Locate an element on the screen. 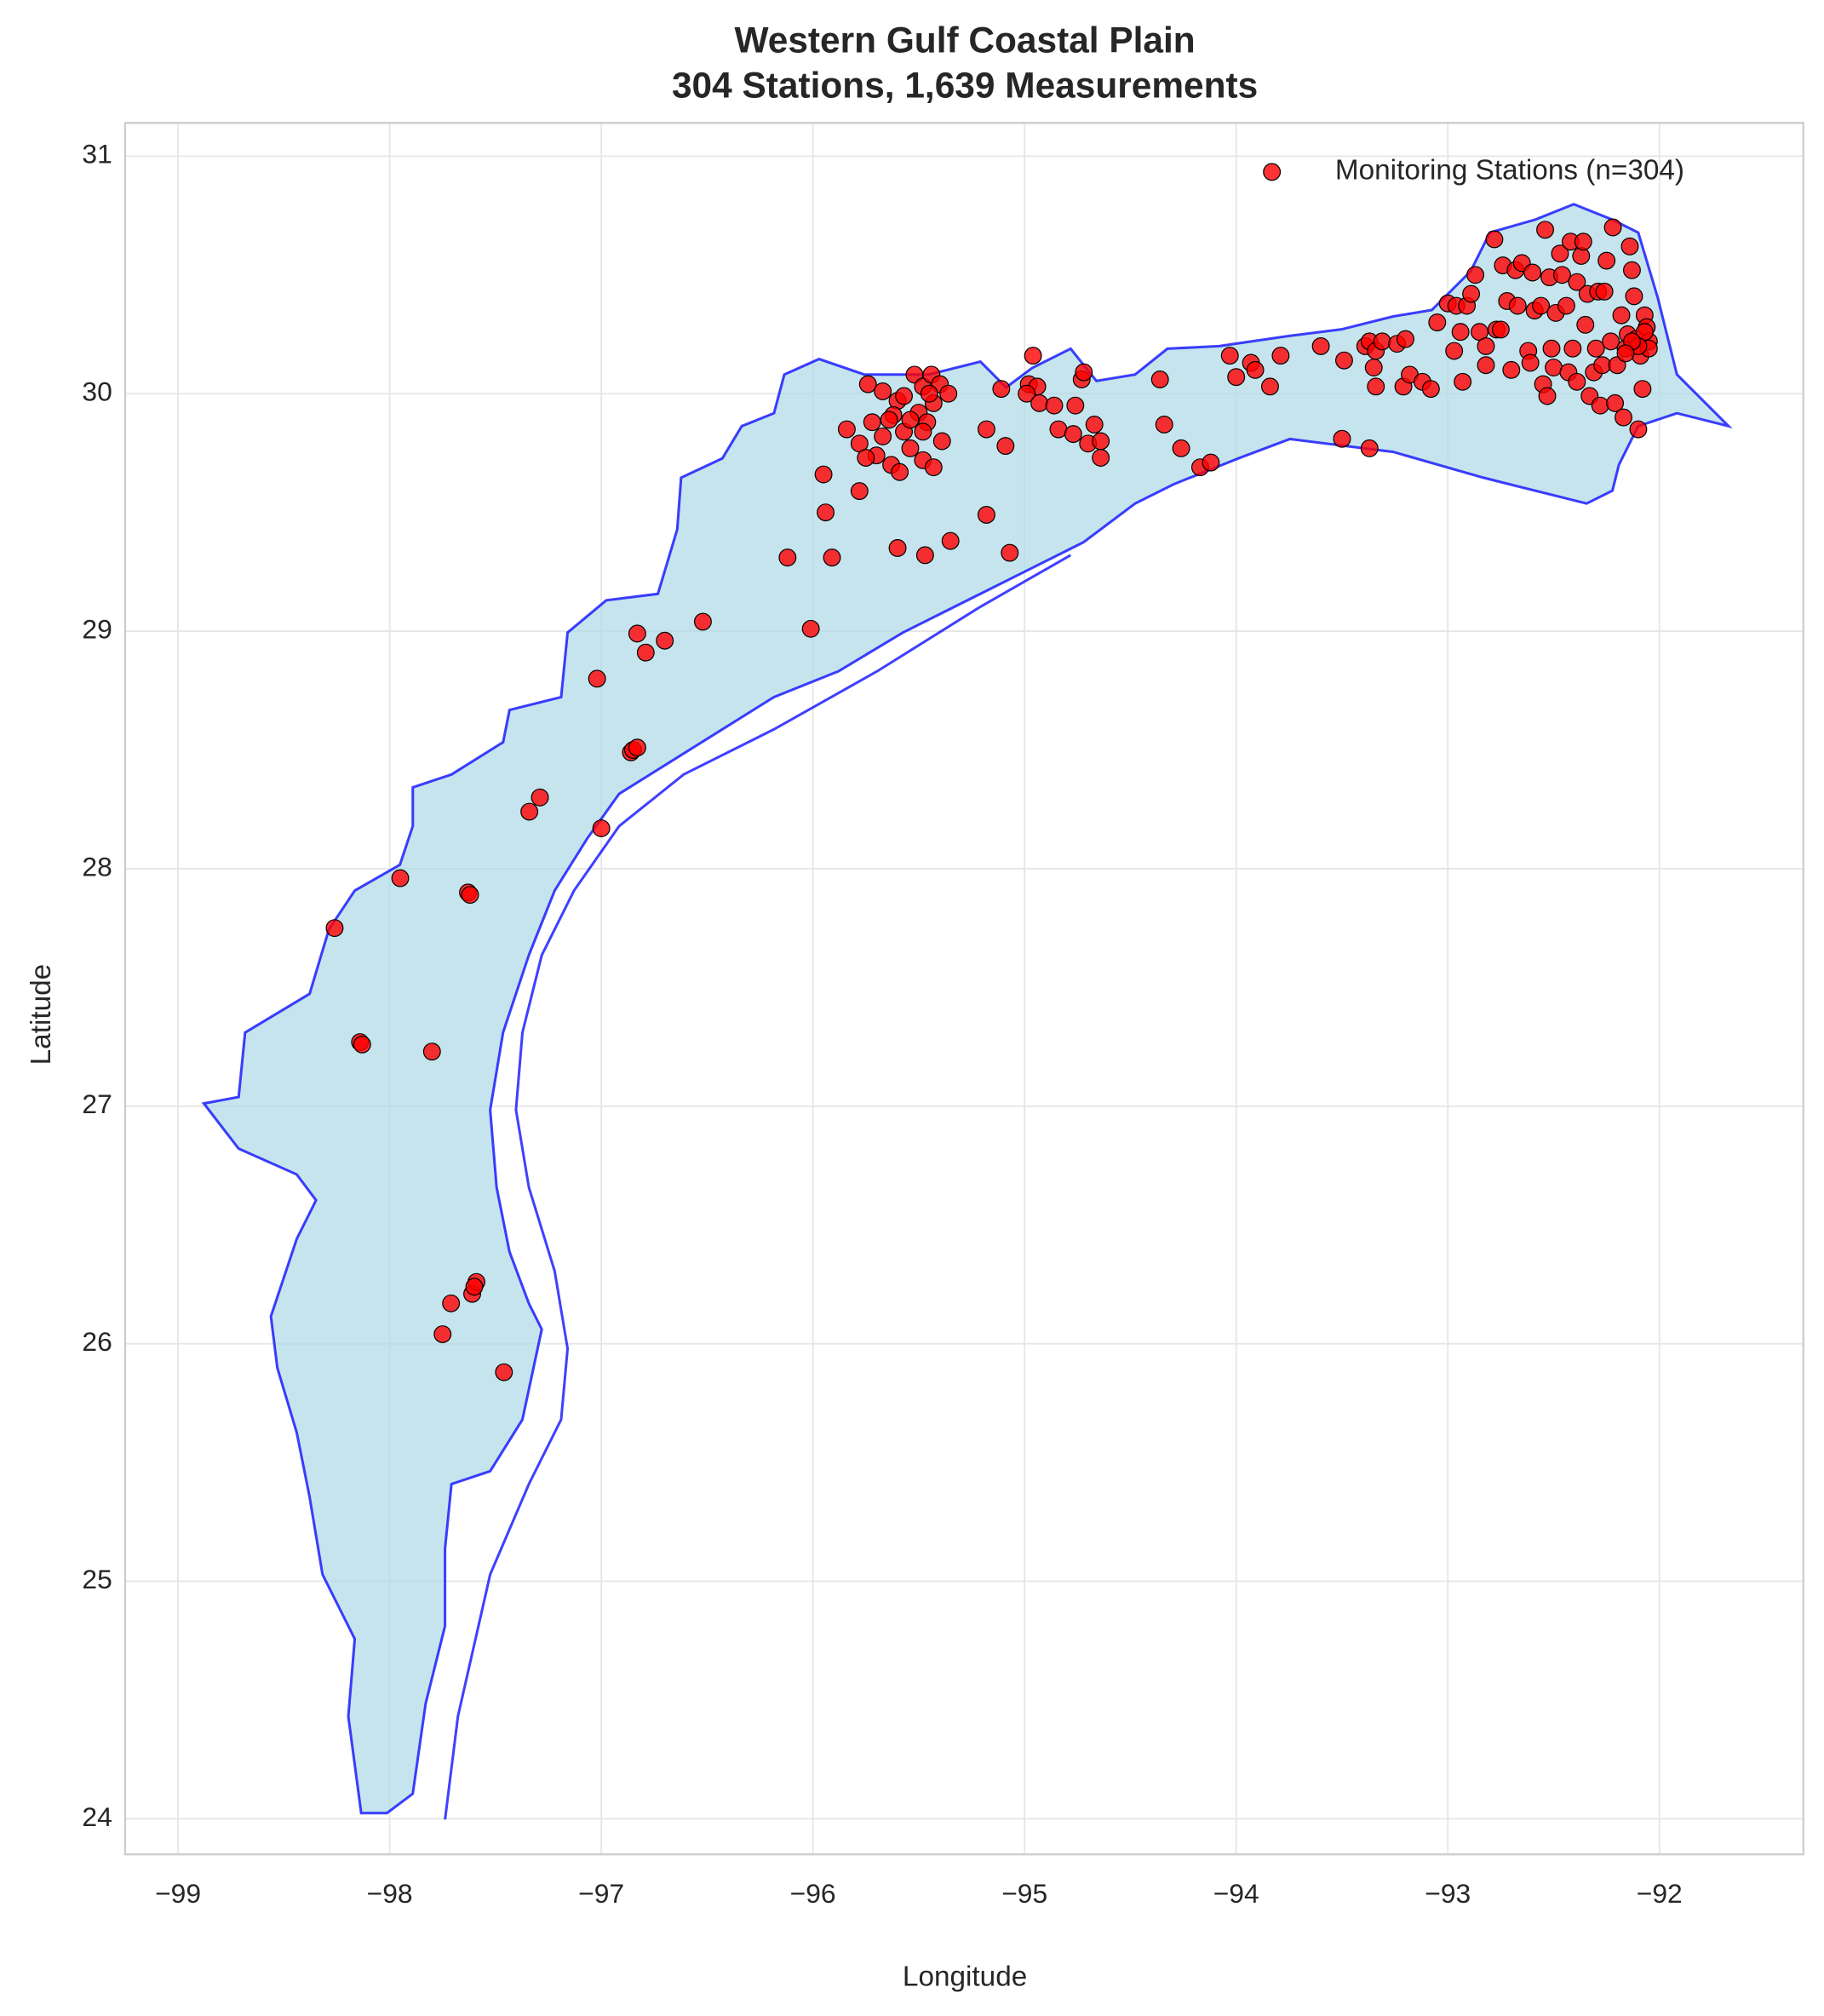 The width and height of the screenshot is (1824, 2016). x-tick-label: −97 is located at coordinates (601, 1893).